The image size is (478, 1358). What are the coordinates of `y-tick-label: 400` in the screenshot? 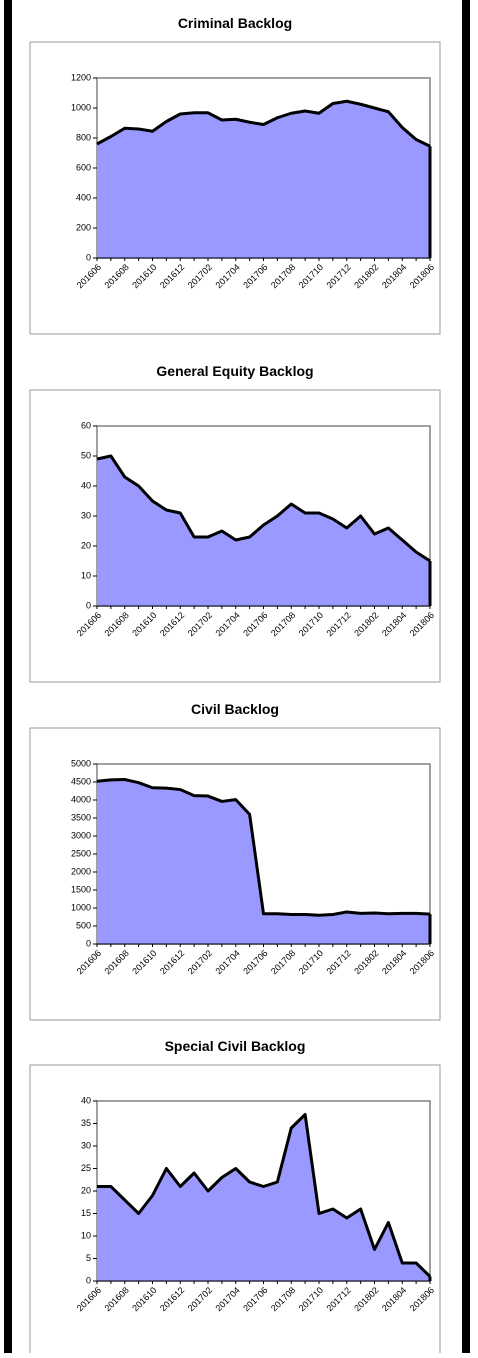 It's located at (83, 197).